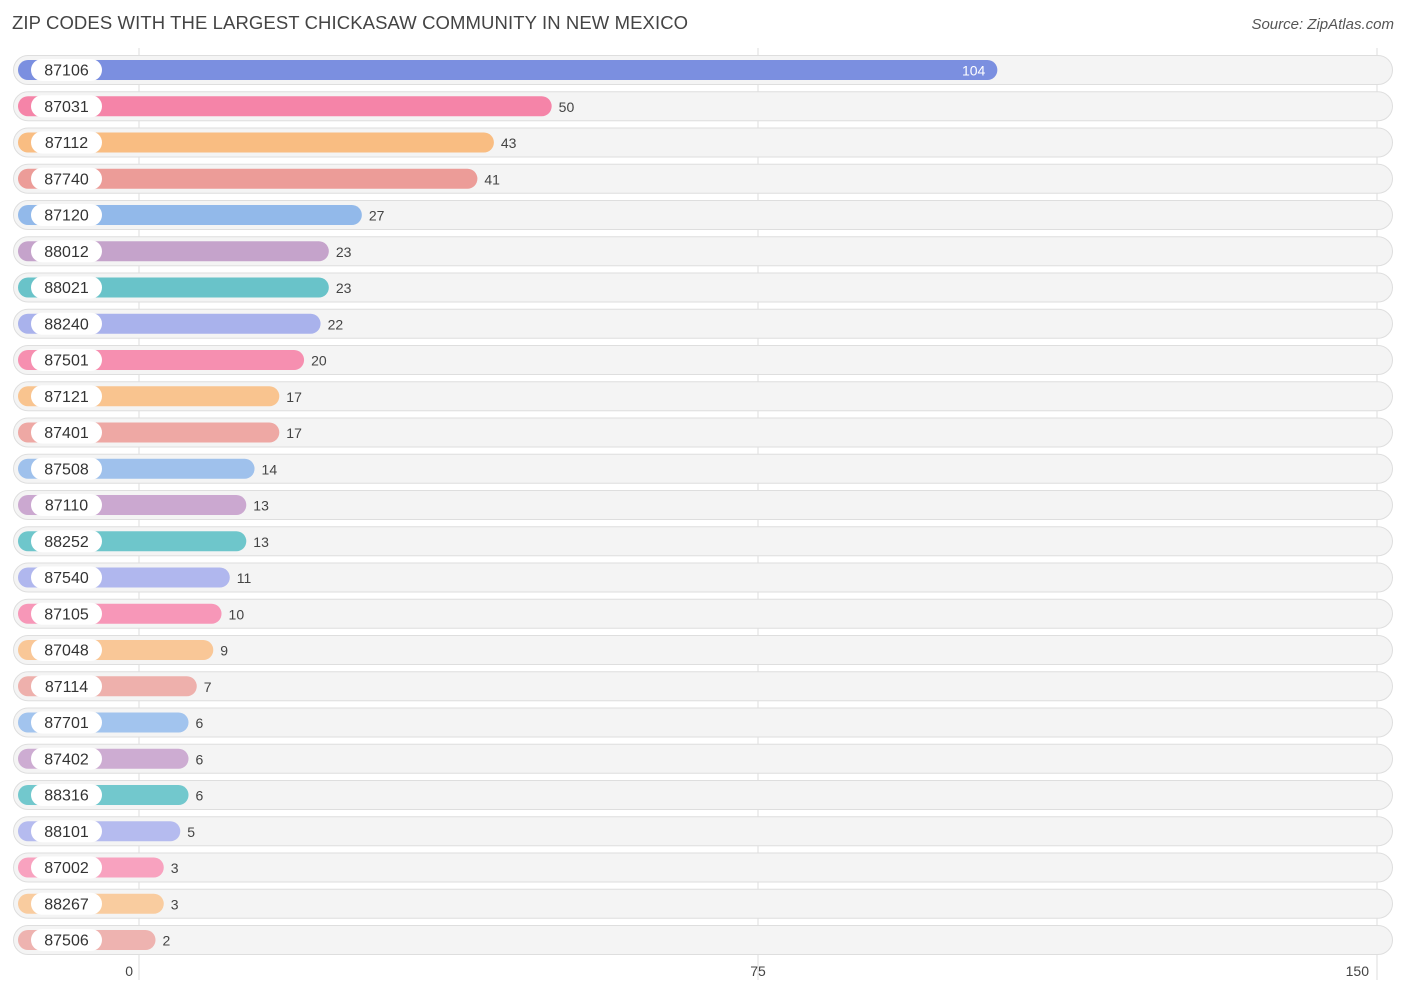 Image resolution: width=1406 pixels, height=993 pixels. I want to click on category-label: 88252, so click(66, 542).